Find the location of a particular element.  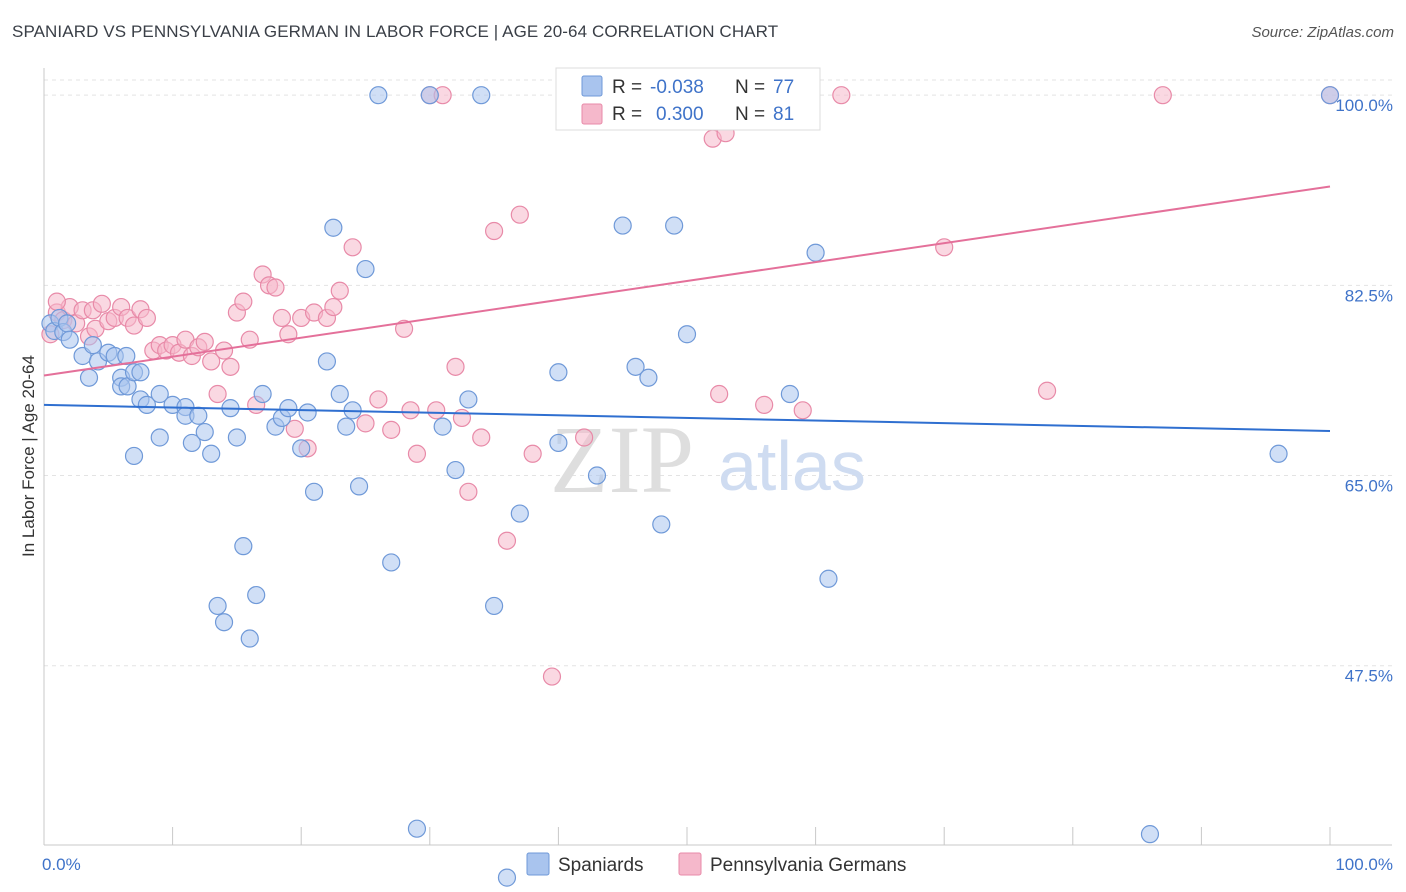

x-tick-label: 100.0% is located at coordinates (1364, 864).